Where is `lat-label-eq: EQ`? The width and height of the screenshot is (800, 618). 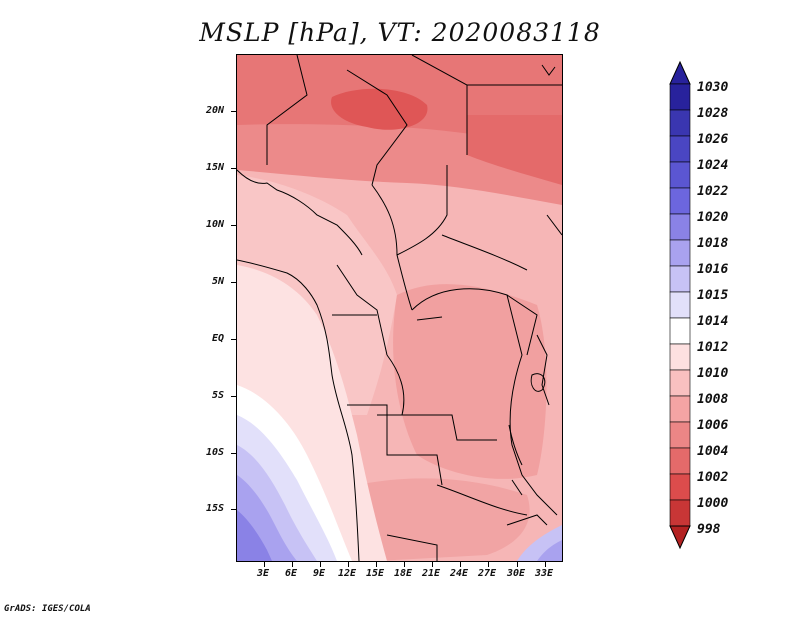 lat-label-eq: EQ is located at coordinates (218, 338).